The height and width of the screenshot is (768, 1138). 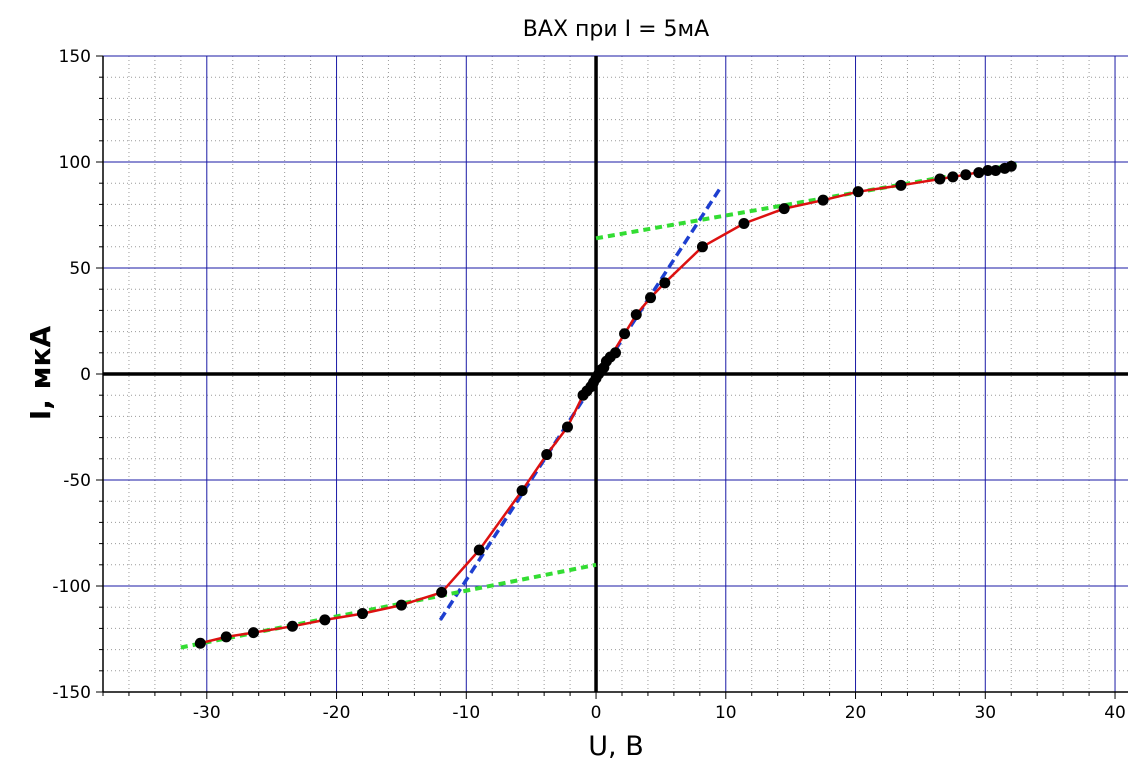 What do you see at coordinates (1115, 713) in the screenshot?
I see `x-tick-label: 40` at bounding box center [1115, 713].